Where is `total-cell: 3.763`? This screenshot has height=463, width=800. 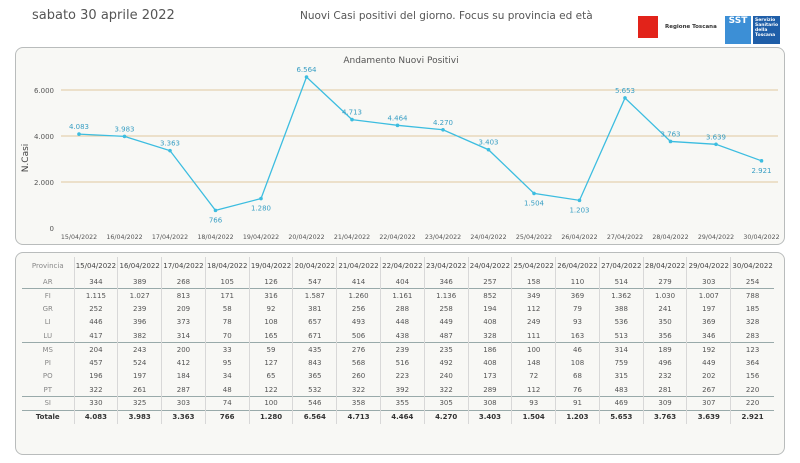
total-cell: 3.763 is located at coordinates (664, 416).